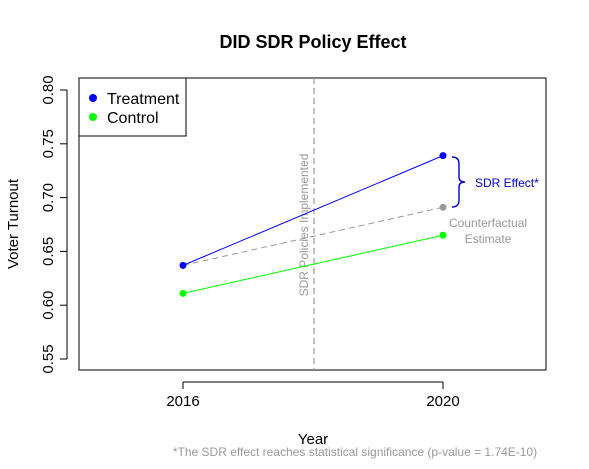 The image size is (589, 469). I want to click on y-axis: 0.55 0.60 0.65 0.70 0.75 0.80, so click(54, 224).